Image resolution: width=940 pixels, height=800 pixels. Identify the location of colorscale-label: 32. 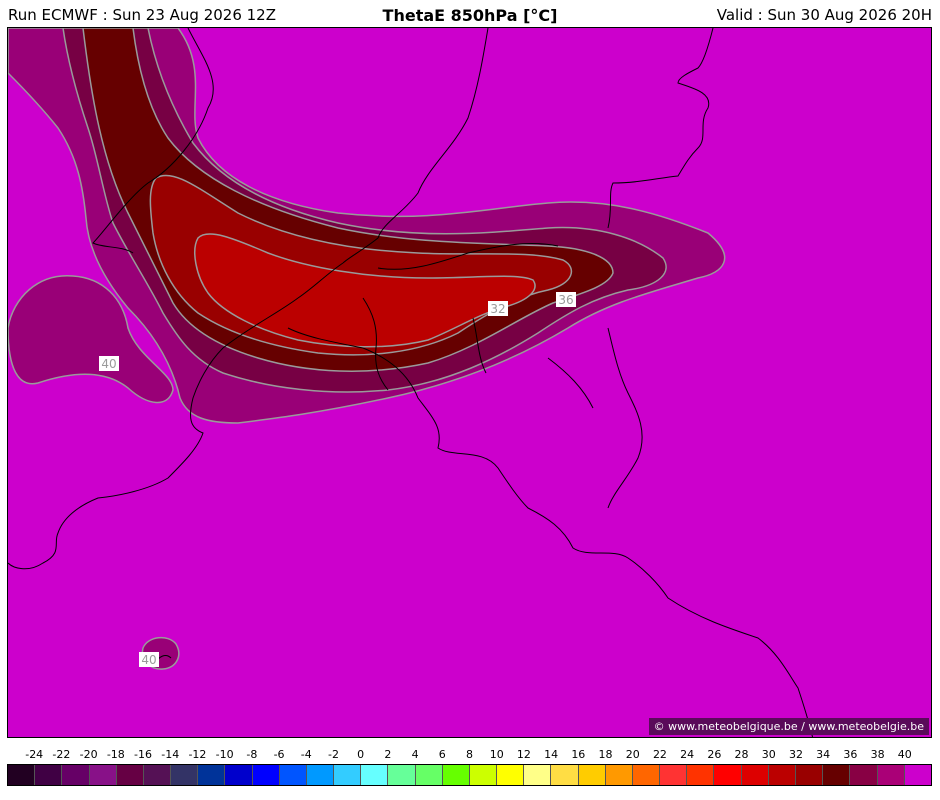
(795, 754).